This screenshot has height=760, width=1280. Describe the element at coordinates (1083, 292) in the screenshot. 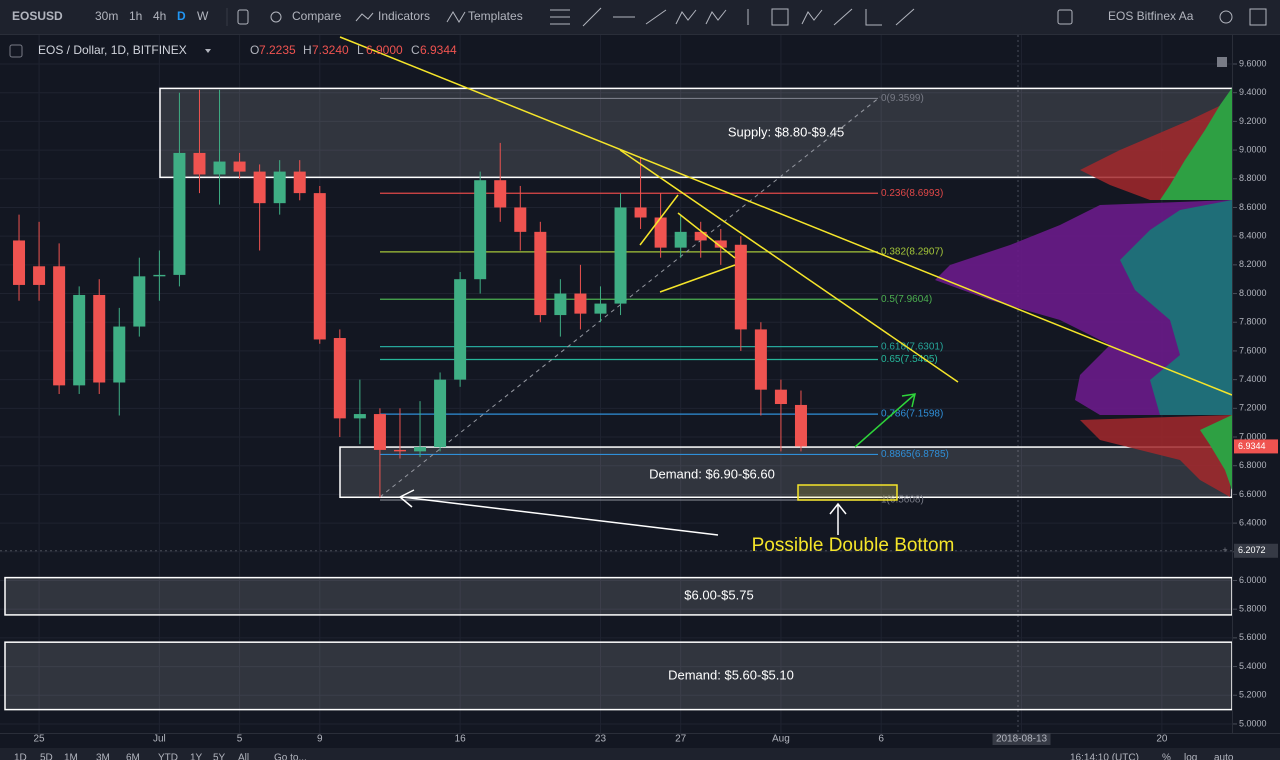

I see `volume-profile` at that location.